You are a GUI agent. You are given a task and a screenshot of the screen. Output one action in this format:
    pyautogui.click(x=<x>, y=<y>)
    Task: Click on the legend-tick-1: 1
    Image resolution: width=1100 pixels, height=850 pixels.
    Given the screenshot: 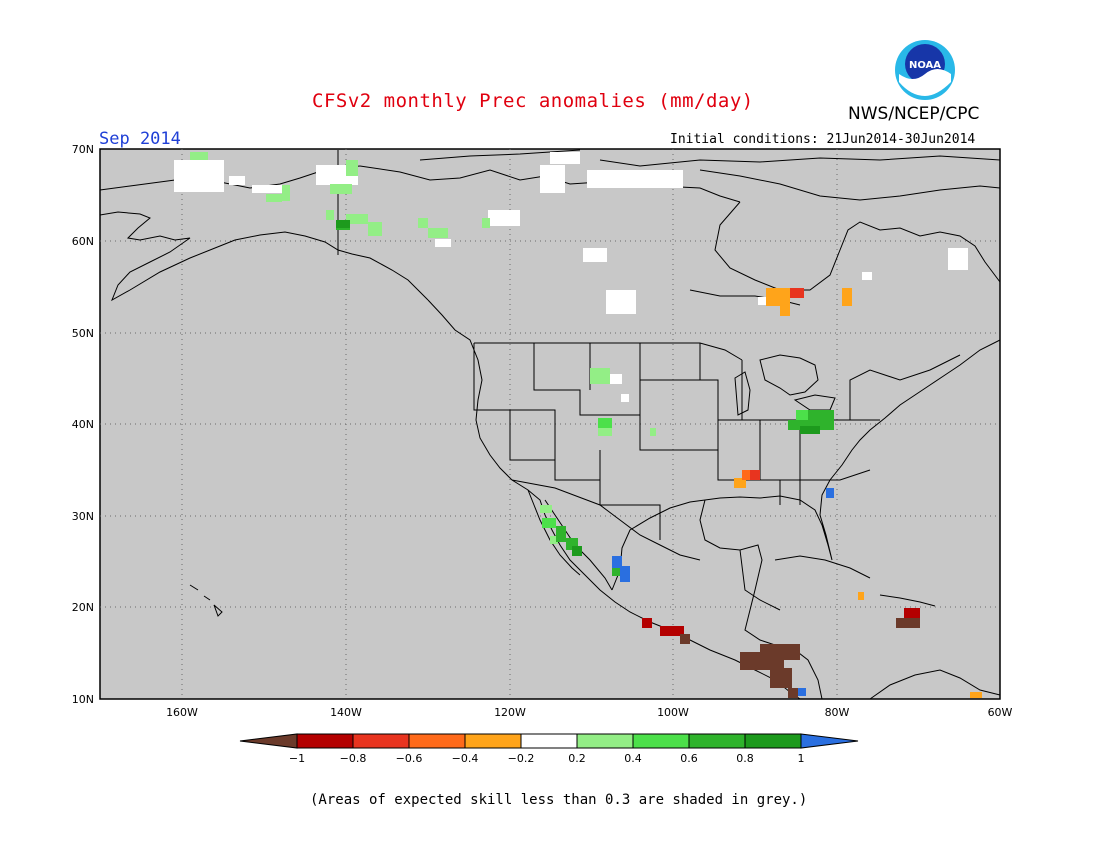 What is the action you would take?
    pyautogui.click(x=801, y=758)
    